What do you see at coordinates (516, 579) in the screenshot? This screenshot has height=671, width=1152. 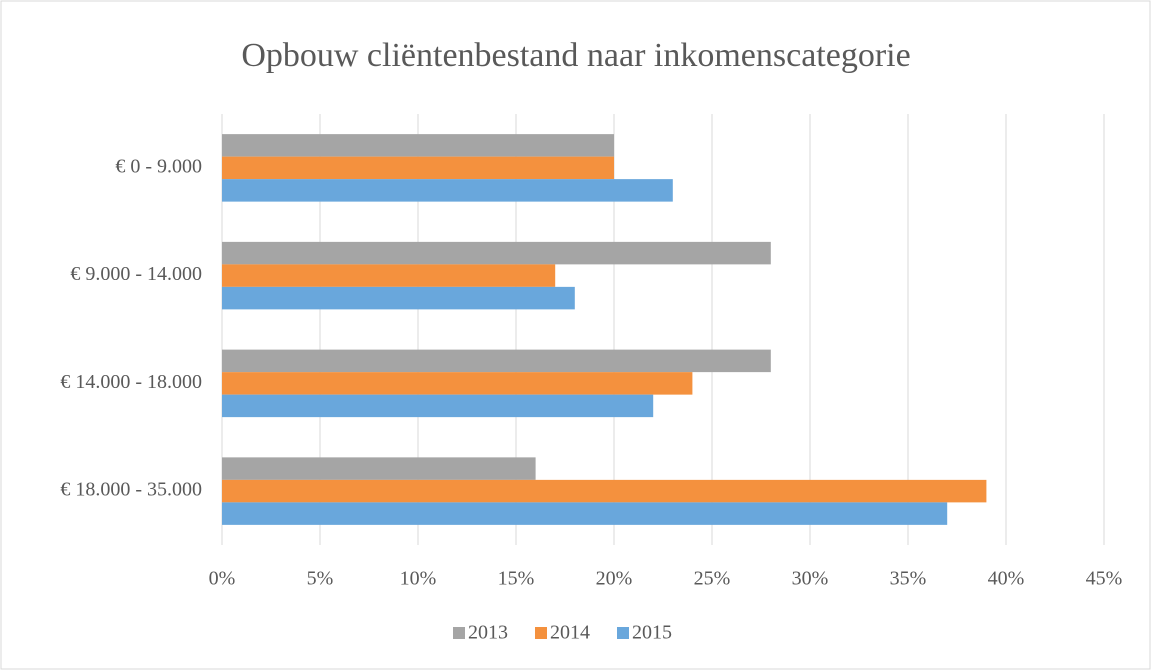 I see `x-tick-label: 15%` at bounding box center [516, 579].